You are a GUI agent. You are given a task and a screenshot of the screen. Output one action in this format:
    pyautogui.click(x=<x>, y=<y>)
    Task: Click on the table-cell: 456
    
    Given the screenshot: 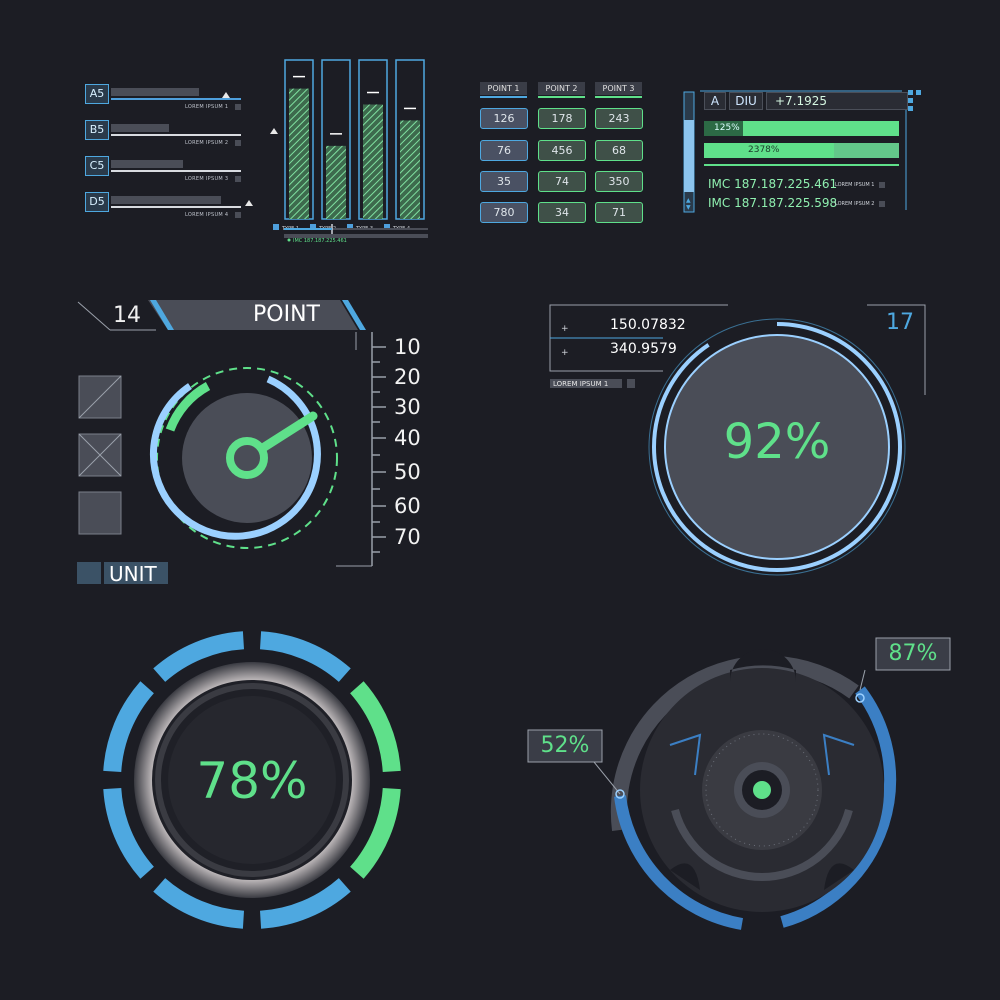 What is the action you would take?
    pyautogui.click(x=562, y=150)
    